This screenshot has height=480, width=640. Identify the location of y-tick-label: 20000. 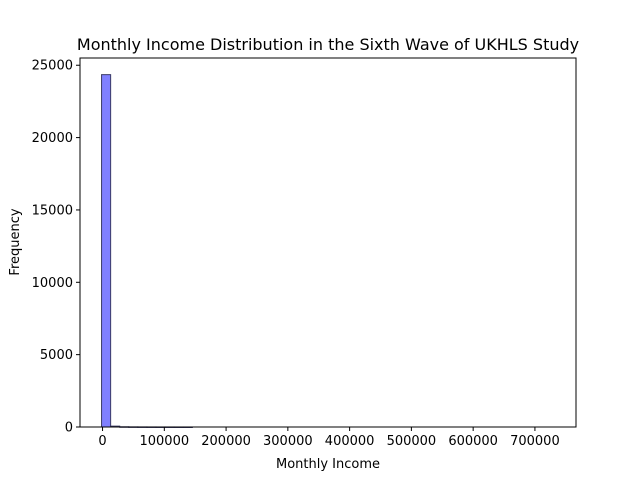
(52, 138).